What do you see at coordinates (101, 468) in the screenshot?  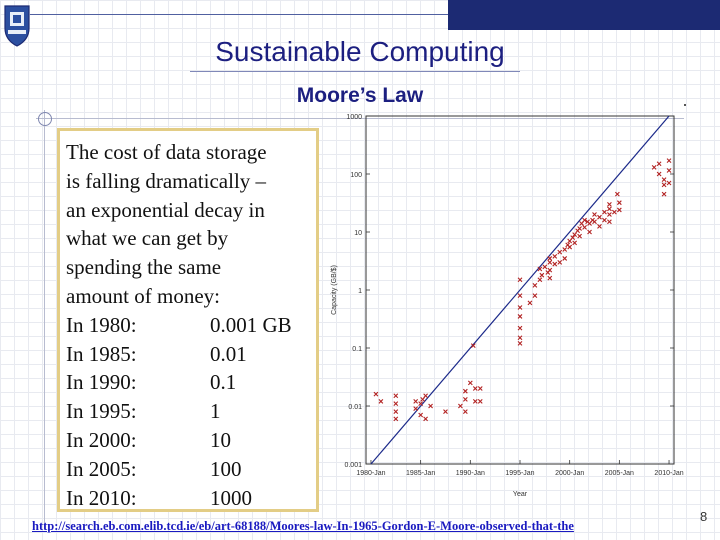 I see `row-year: In 2005:` at bounding box center [101, 468].